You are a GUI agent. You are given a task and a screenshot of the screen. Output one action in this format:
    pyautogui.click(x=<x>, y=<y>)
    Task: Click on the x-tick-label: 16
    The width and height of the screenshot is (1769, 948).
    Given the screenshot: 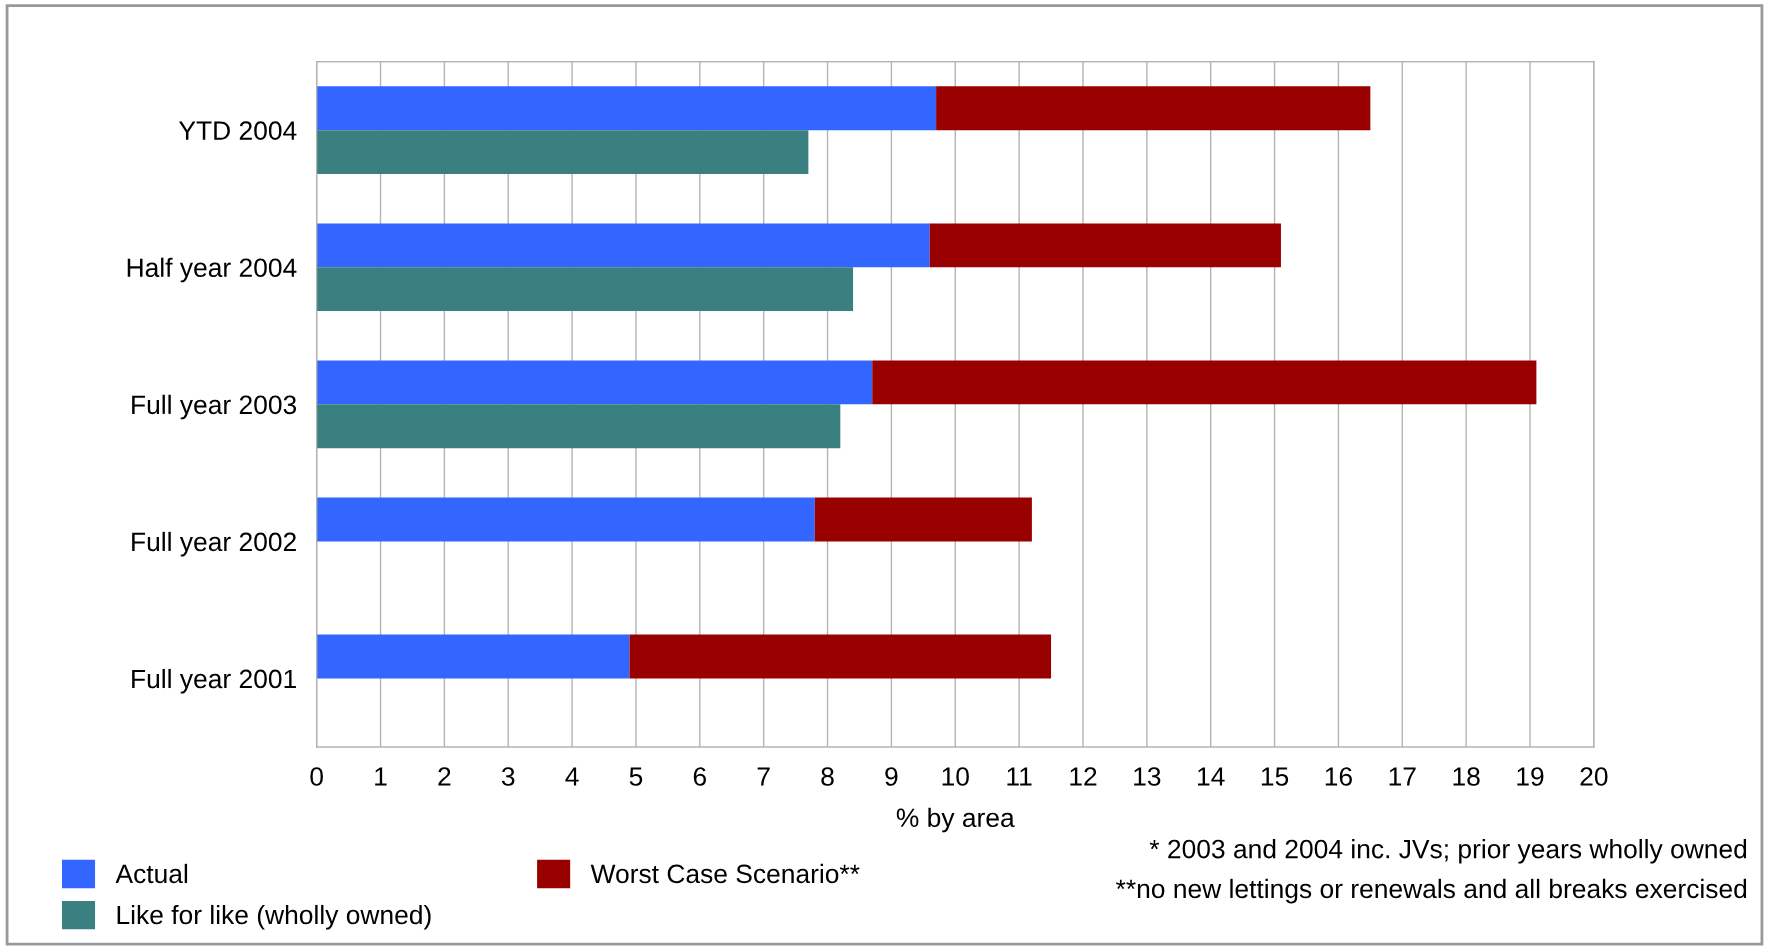 What is the action you would take?
    pyautogui.click(x=1338, y=776)
    